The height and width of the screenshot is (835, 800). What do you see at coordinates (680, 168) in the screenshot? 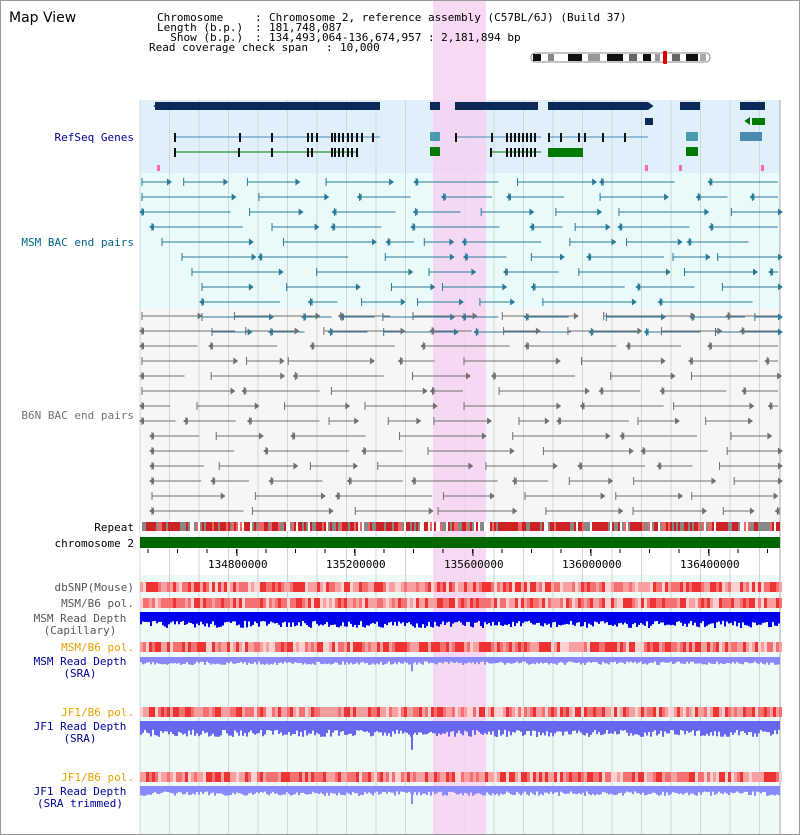
I see `refseq-marker` at bounding box center [680, 168].